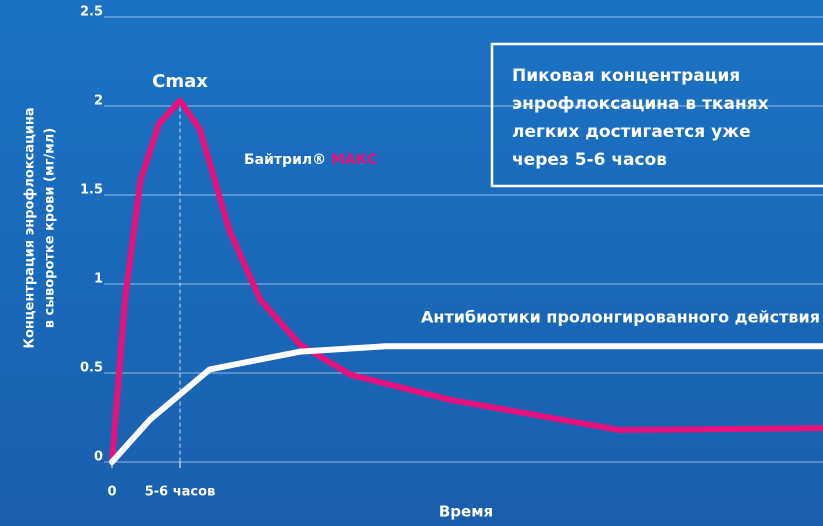 This screenshot has width=823, height=526. What do you see at coordinates (98, 457) in the screenshot?
I see `y-tick-label: 0` at bounding box center [98, 457].